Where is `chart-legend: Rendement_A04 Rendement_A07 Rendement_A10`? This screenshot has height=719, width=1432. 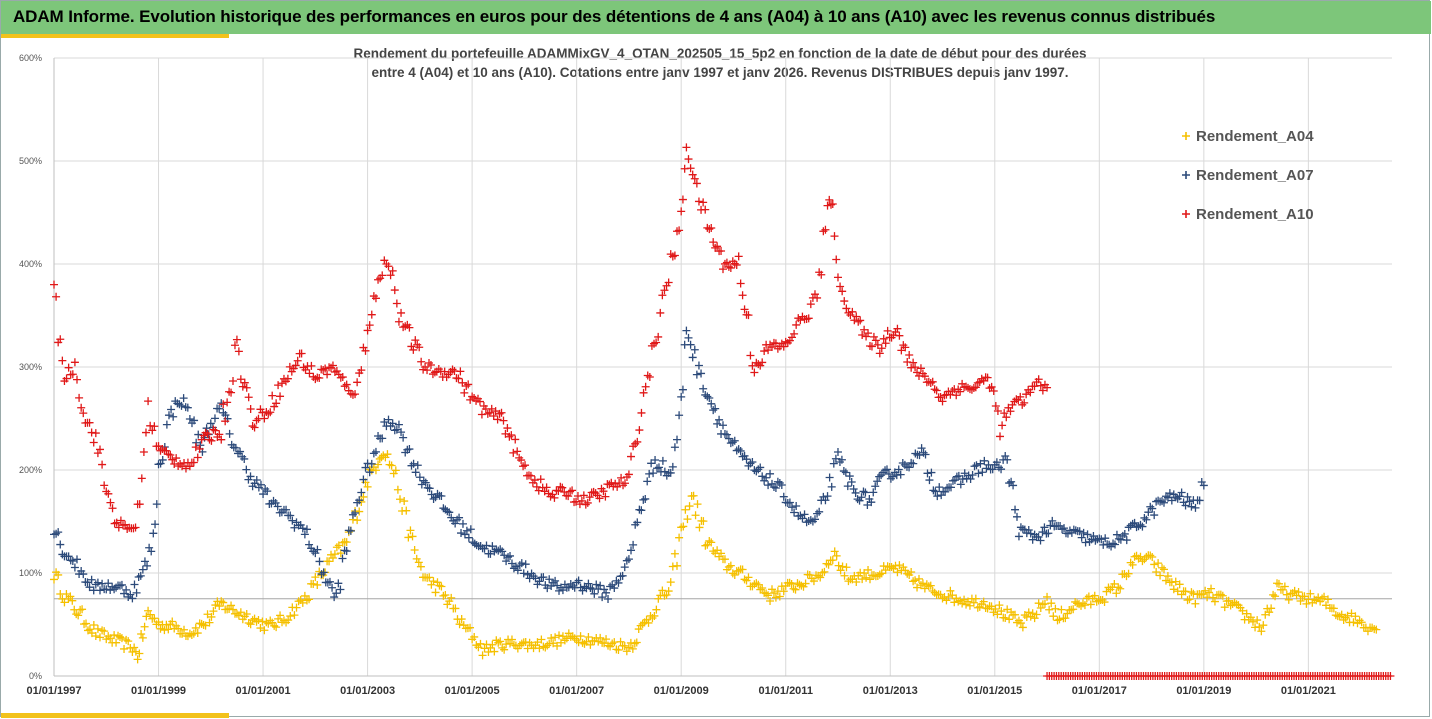
chart-legend: Rendement_A04 Rendement_A07 Rendement_A10 is located at coordinates (1248, 175).